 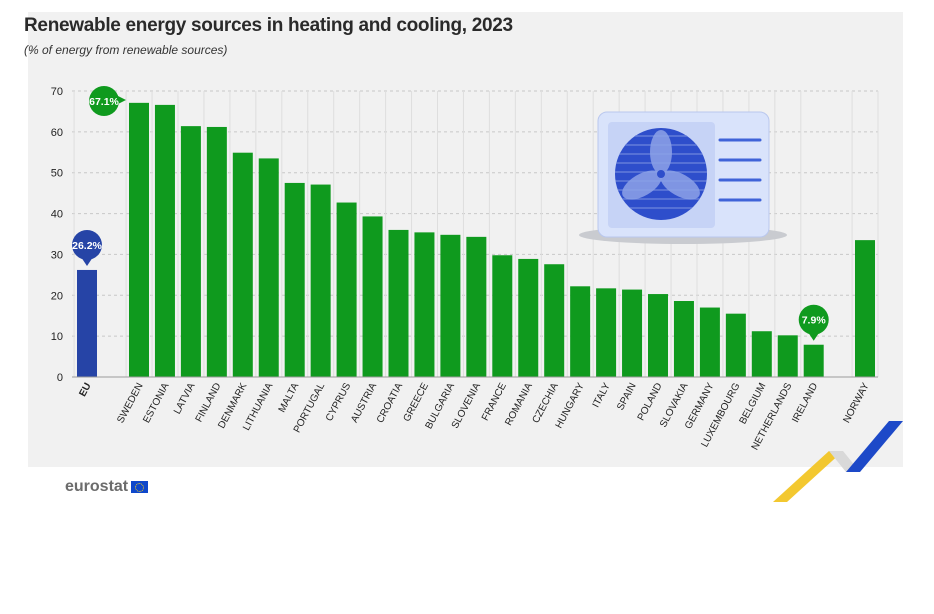 What do you see at coordinates (554, 320) in the screenshot?
I see `bar-czechia` at bounding box center [554, 320].